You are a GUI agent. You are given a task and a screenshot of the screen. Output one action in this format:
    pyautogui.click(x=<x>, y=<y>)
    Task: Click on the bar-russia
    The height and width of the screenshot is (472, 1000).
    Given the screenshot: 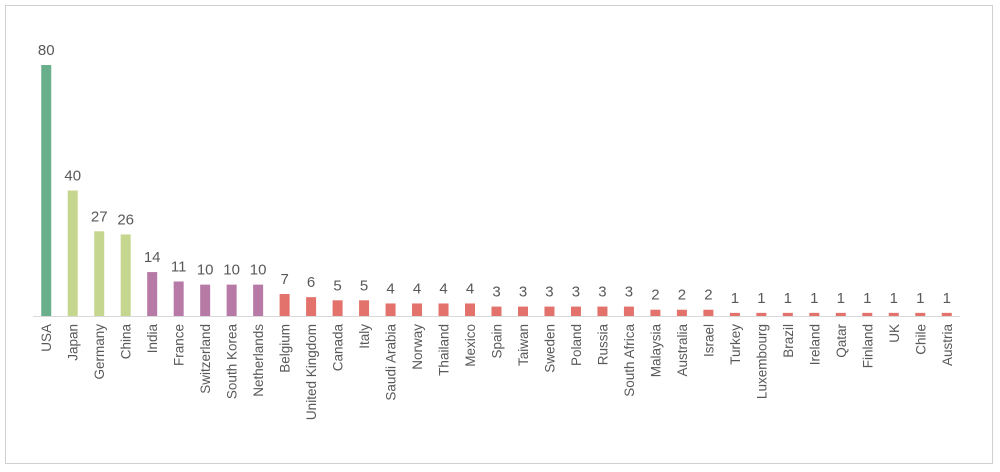 What is the action you would take?
    pyautogui.click(x=602, y=311)
    